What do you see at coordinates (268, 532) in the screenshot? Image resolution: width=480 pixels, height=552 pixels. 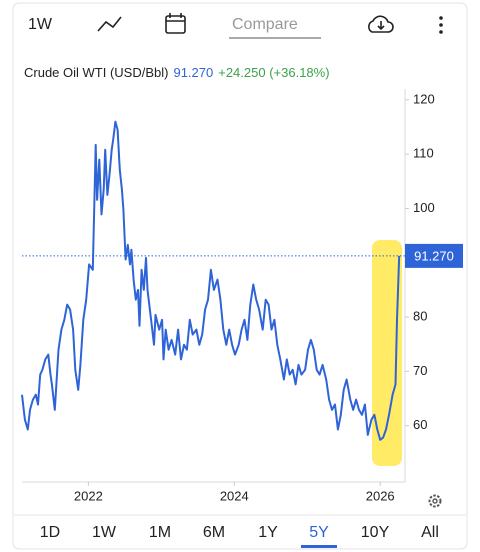 I see `range-tab: 1Y` at bounding box center [268, 532].